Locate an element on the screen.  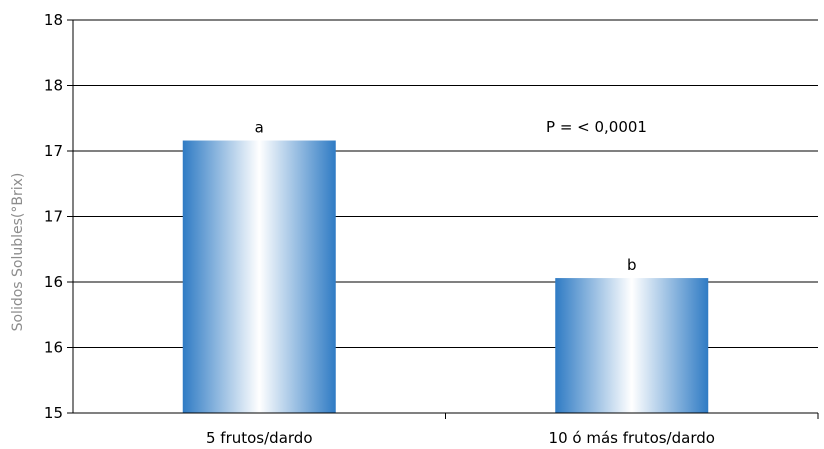
data-label: a is located at coordinates (259, 128).